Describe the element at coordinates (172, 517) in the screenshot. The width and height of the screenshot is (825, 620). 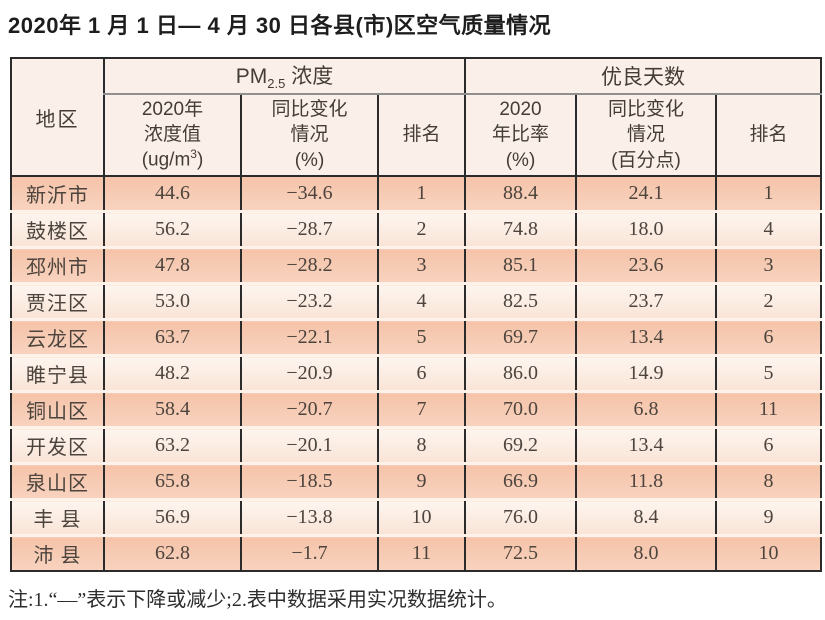
I see `pm-value-cell: 56.9` at that location.